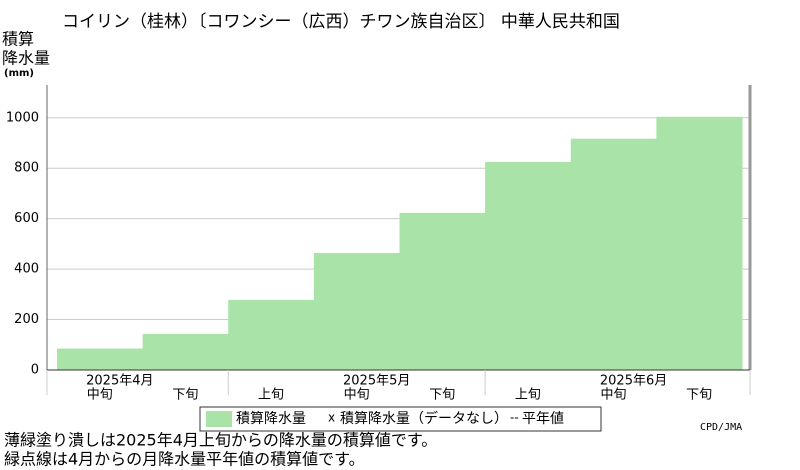 The image size is (800, 470). What do you see at coordinates (633, 381) in the screenshot?
I see `month-label: 2025年6月` at bounding box center [633, 381].